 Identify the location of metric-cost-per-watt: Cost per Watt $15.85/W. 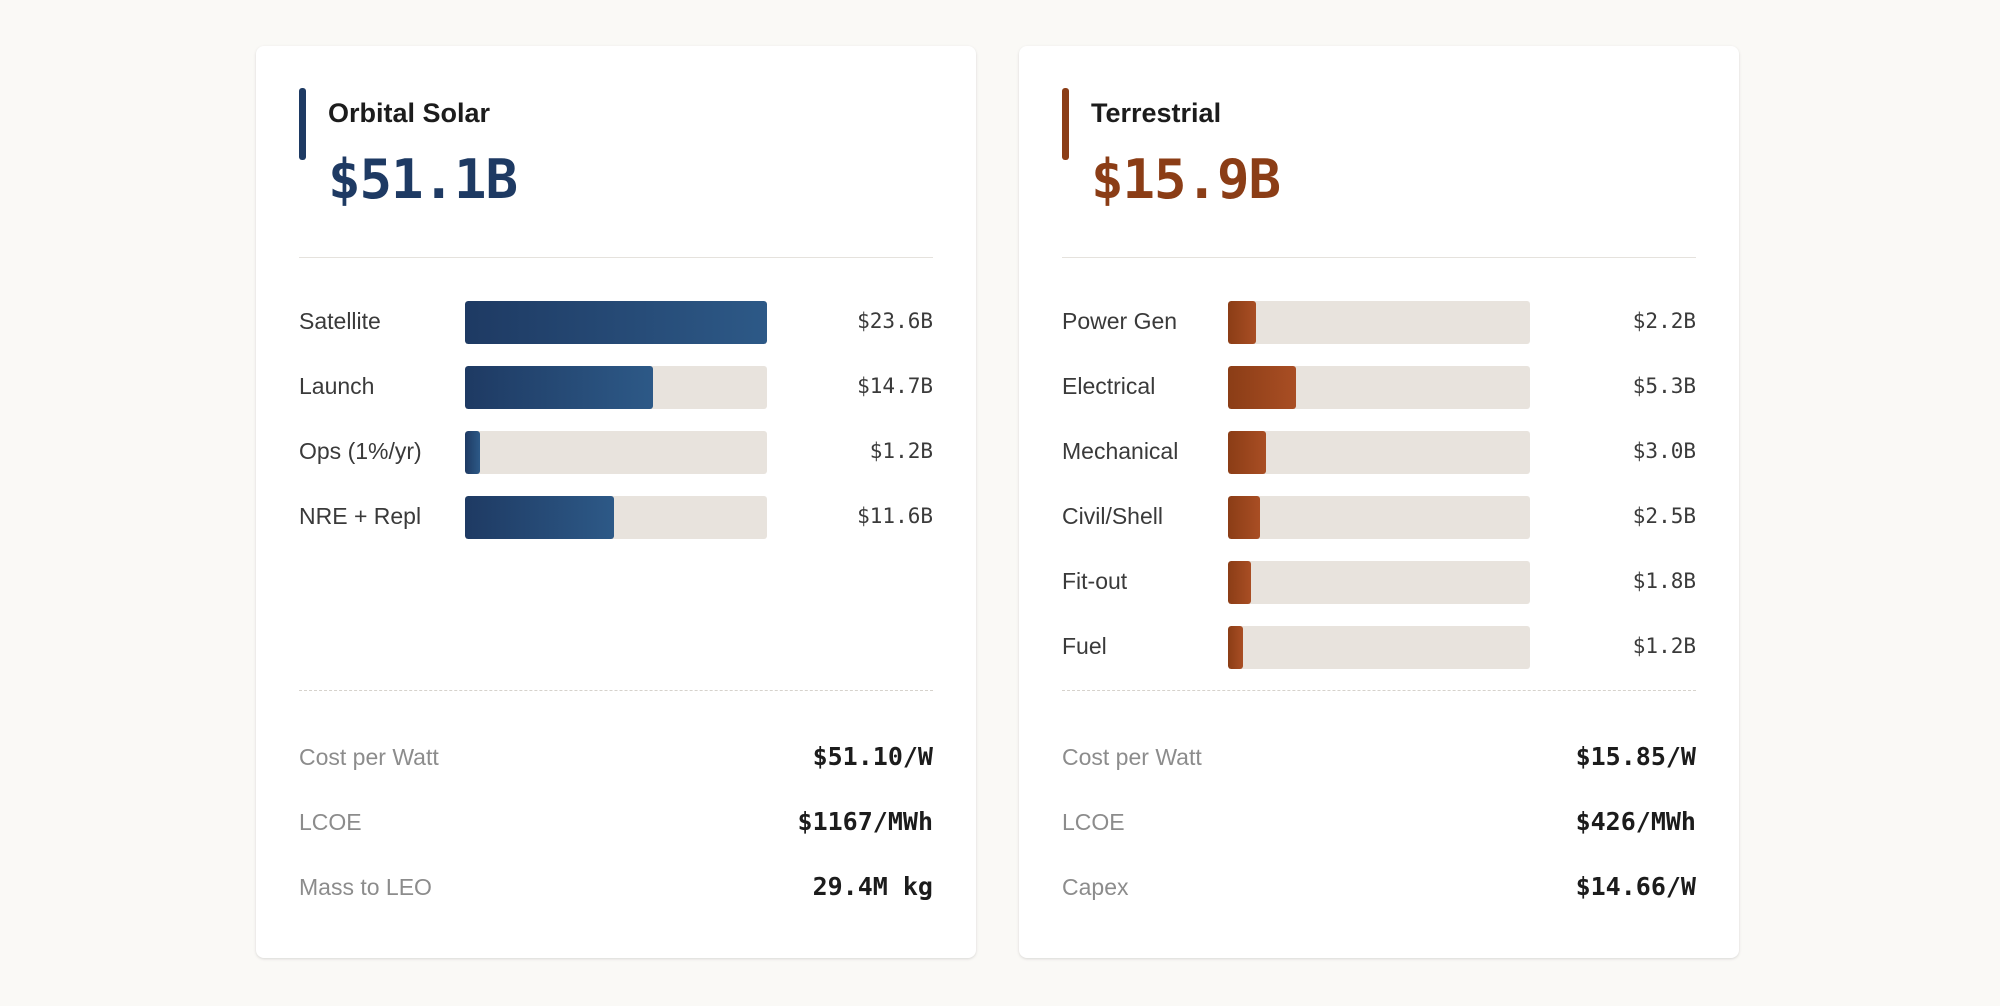
(1379, 758).